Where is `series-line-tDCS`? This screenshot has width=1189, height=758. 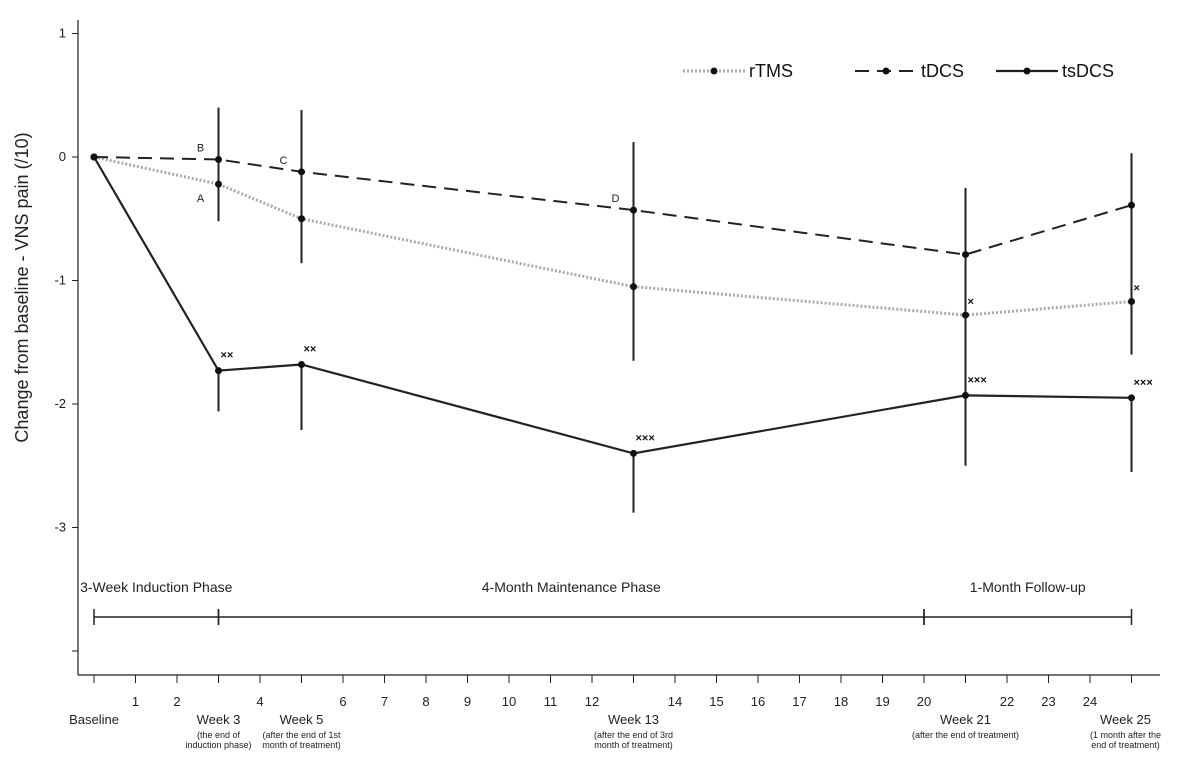 series-line-tDCS is located at coordinates (612, 206).